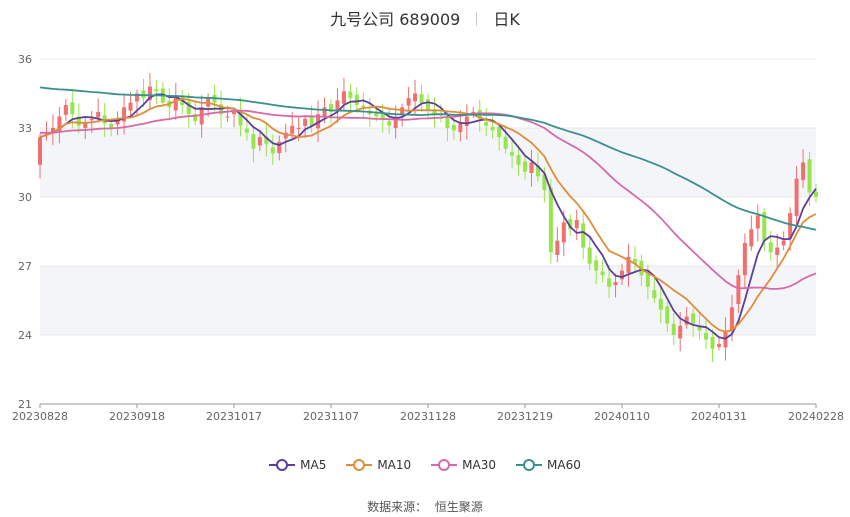 This screenshot has height=517, width=850. I want to click on legend-item-ma60: MA60, so click(548, 465).